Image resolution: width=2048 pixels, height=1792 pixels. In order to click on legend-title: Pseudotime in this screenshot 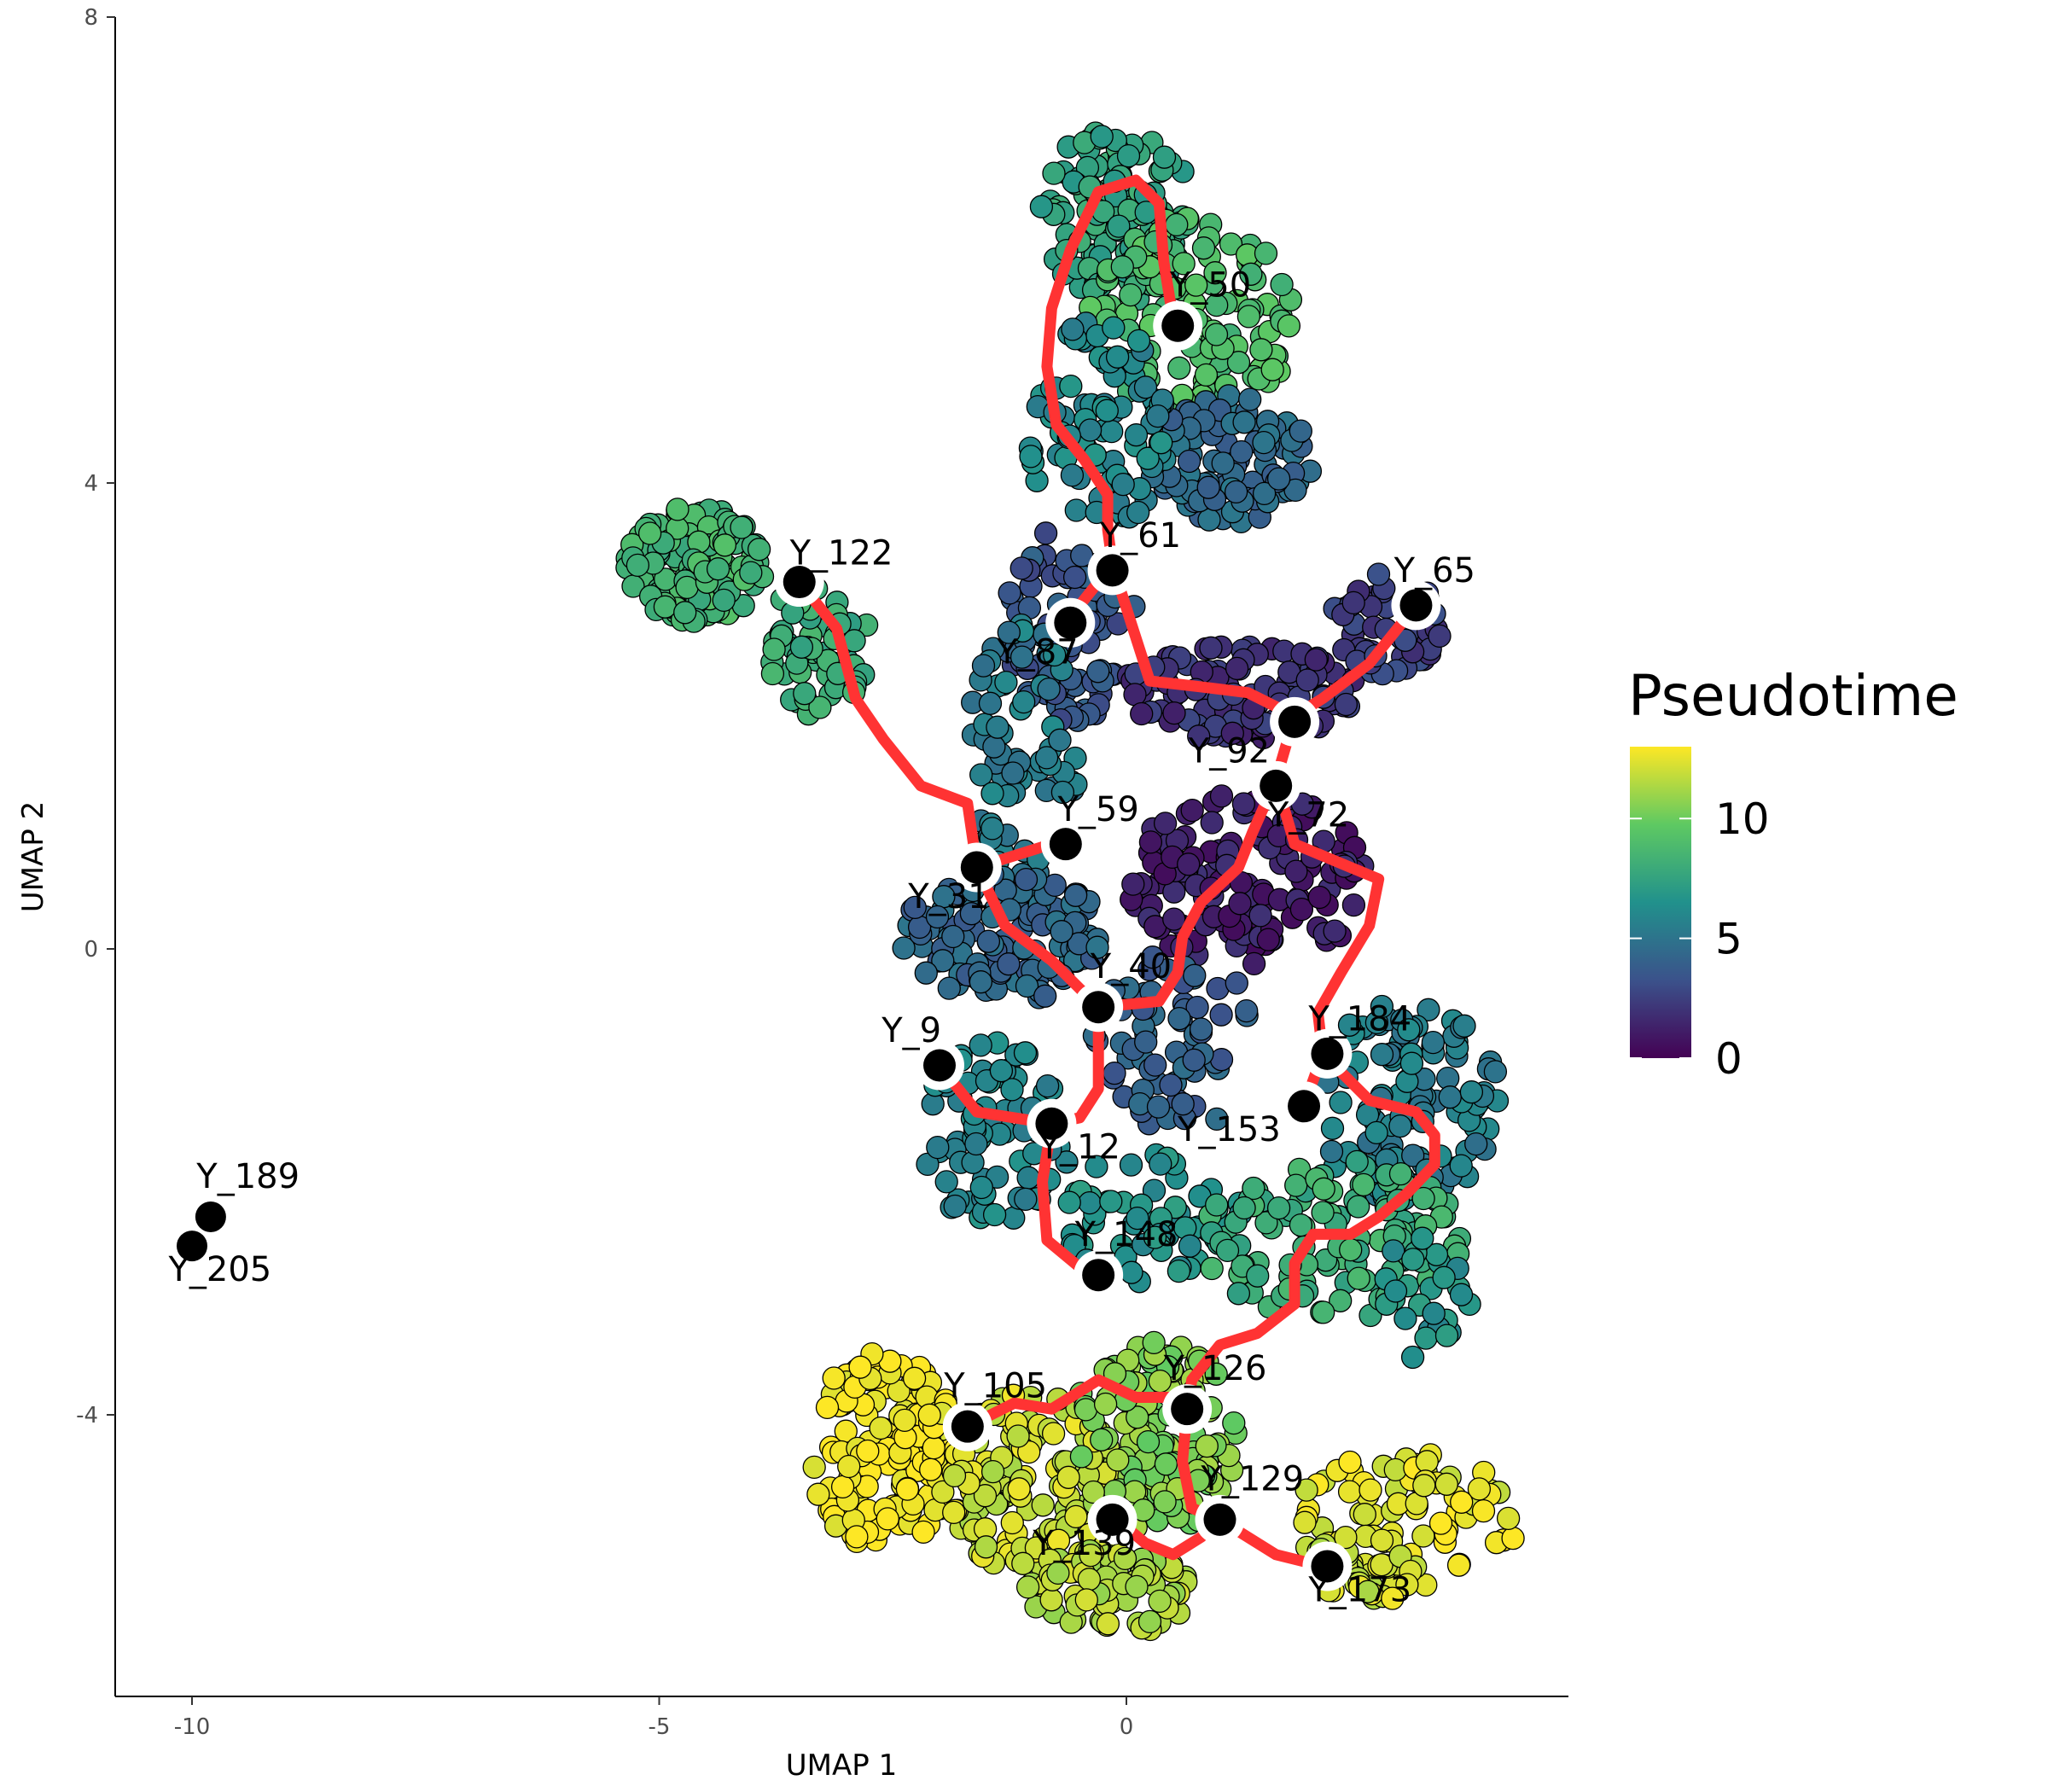, I will do `click(1793, 696)`.